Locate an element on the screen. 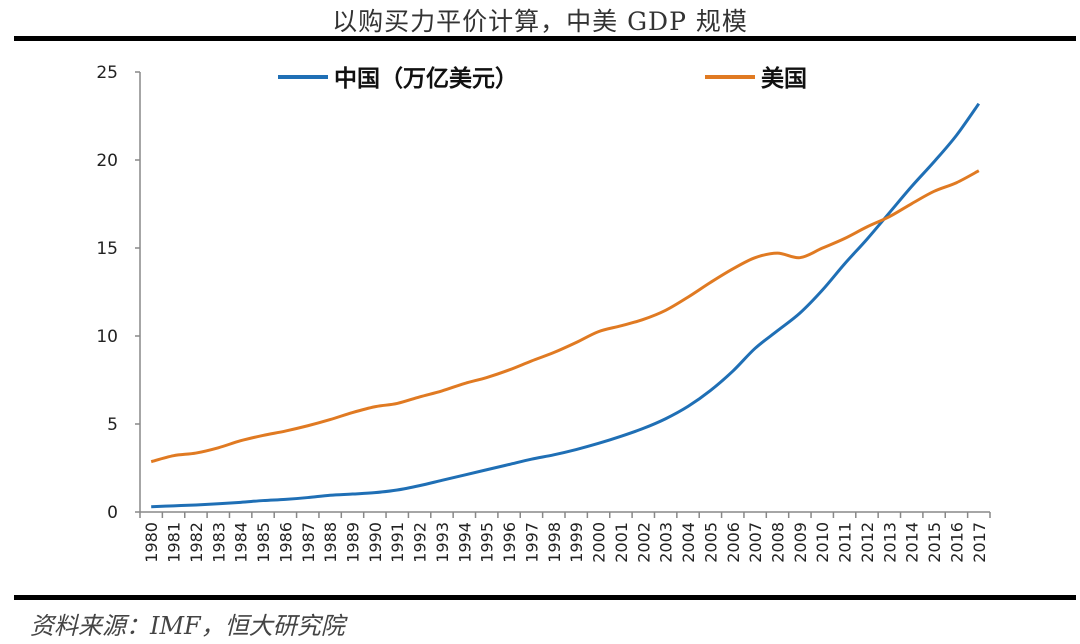 The height and width of the screenshot is (644, 1080). x-tick-label: 1990 is located at coordinates (375, 542).